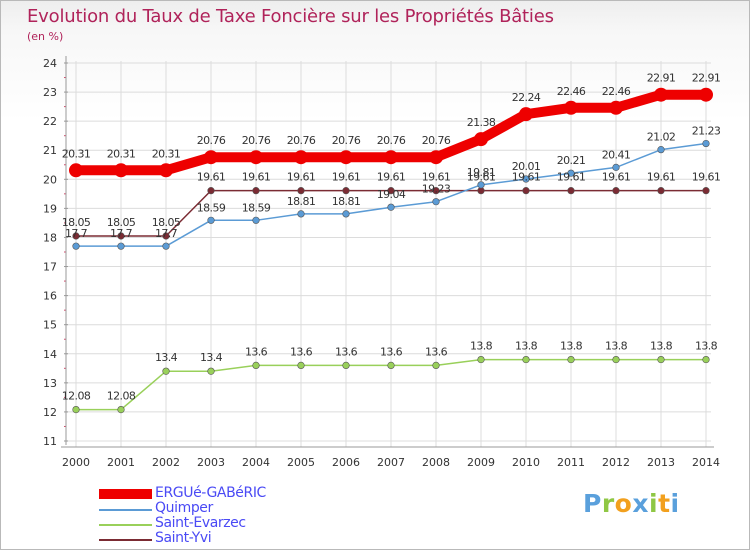 The width and height of the screenshot is (750, 550). Describe the element at coordinates (526, 166) in the screenshot. I see `data-label: 20.01` at that location.